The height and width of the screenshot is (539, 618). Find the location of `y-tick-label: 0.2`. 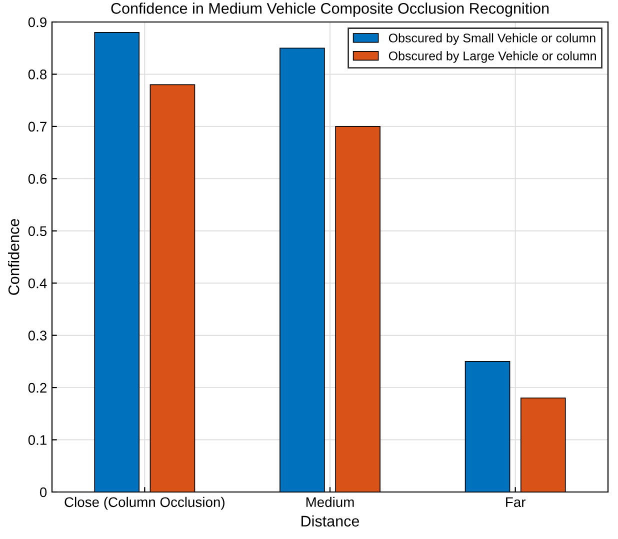

y-tick-label: 0.2 is located at coordinates (37, 387).